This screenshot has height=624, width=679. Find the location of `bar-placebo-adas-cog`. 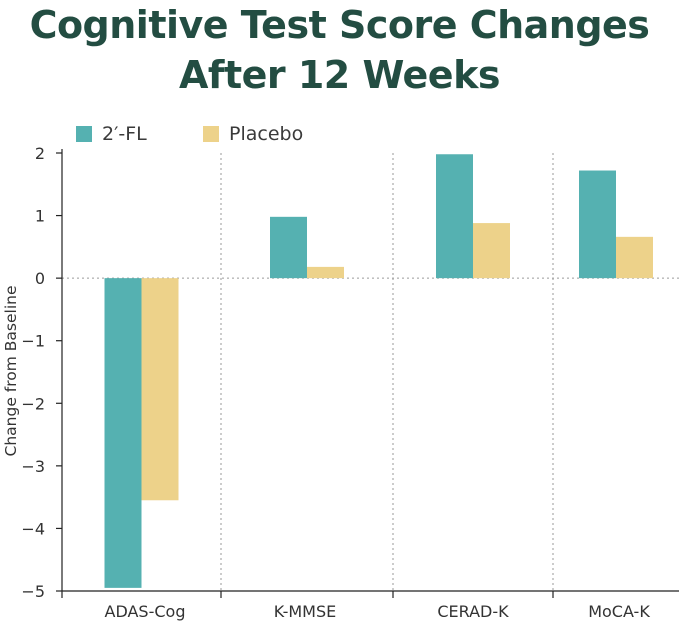

bar-placebo-adas-cog is located at coordinates (160, 389).